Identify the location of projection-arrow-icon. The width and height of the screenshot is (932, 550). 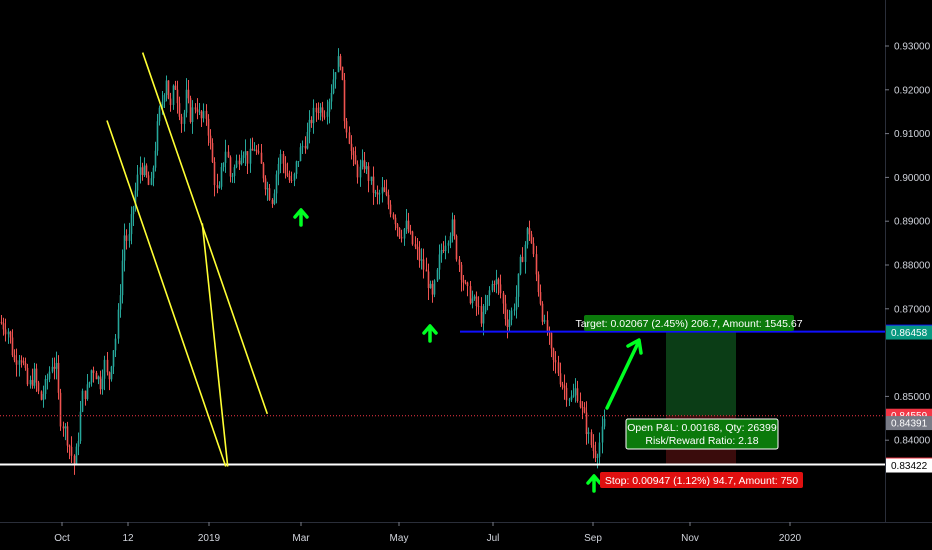
(624, 374).